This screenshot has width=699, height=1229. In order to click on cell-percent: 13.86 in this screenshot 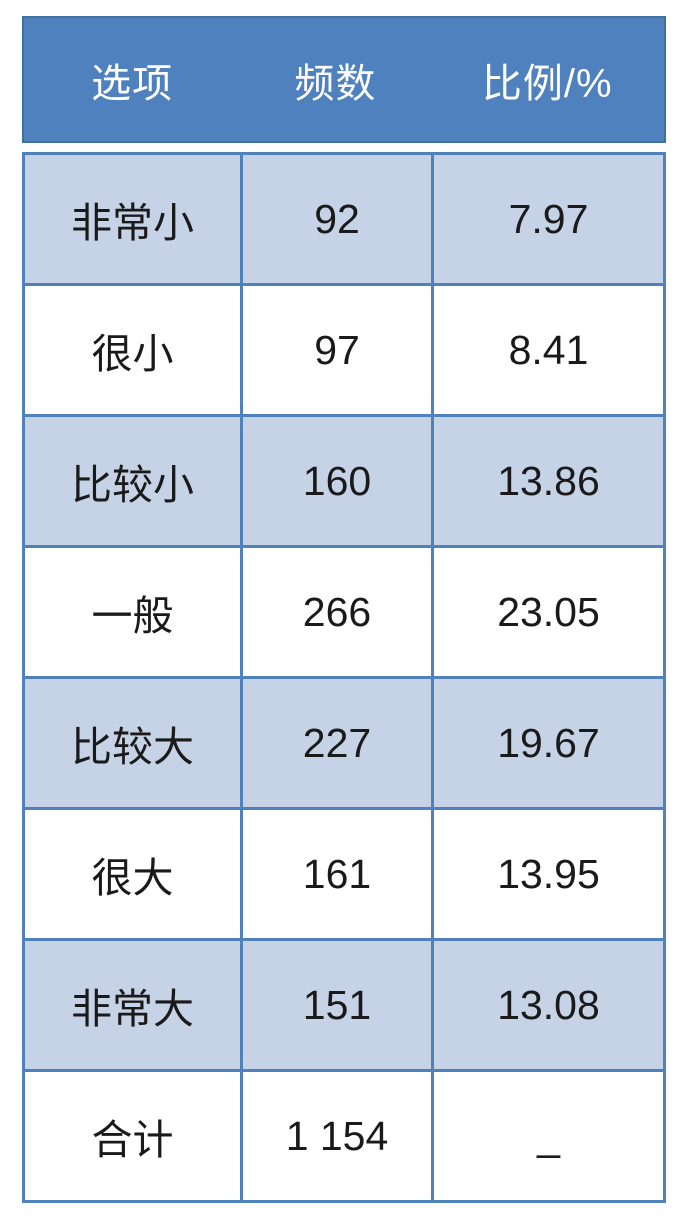, I will do `click(548, 481)`.